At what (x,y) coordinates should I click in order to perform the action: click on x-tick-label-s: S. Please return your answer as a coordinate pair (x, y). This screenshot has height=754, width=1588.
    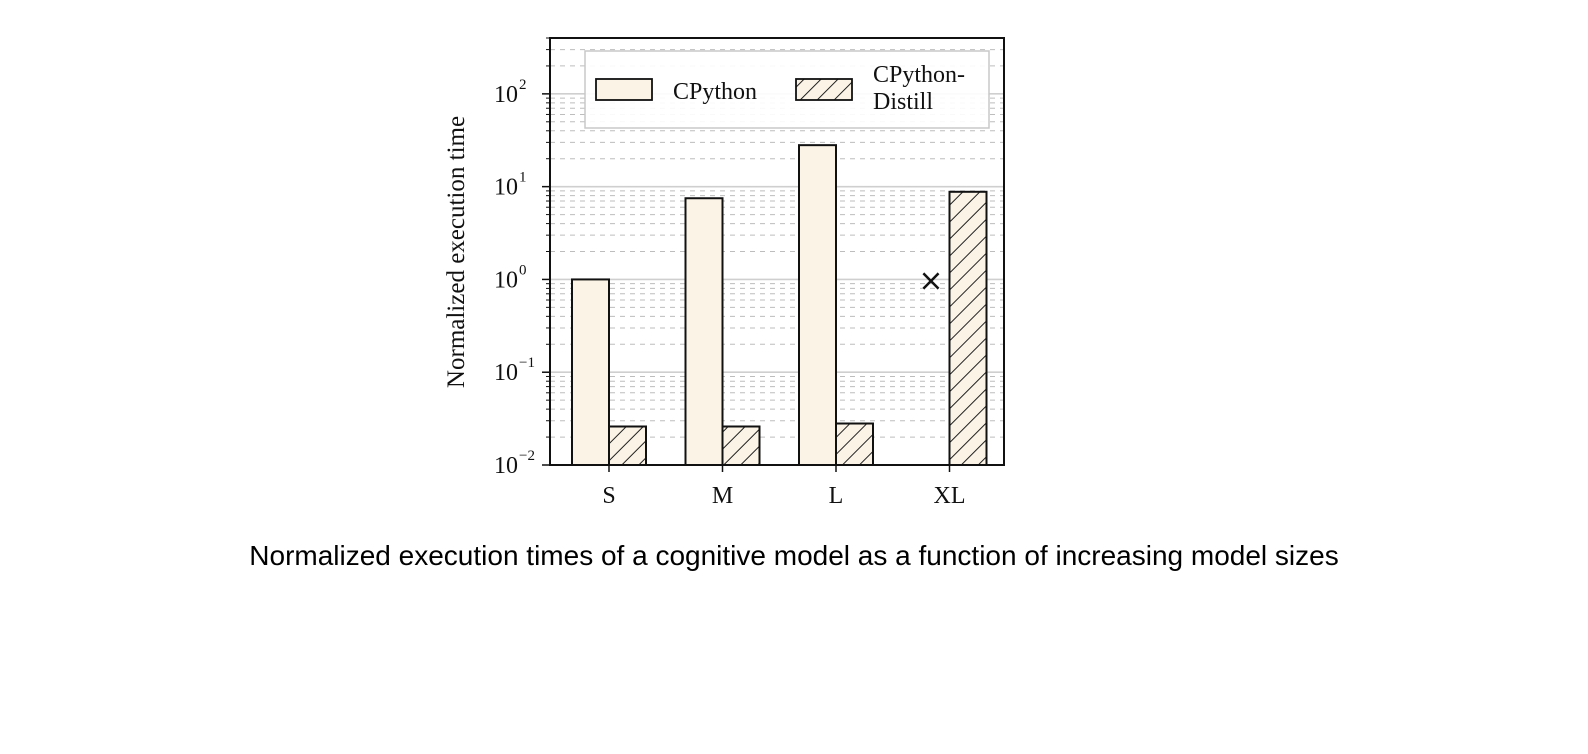
    Looking at the image, I should click on (608, 496).